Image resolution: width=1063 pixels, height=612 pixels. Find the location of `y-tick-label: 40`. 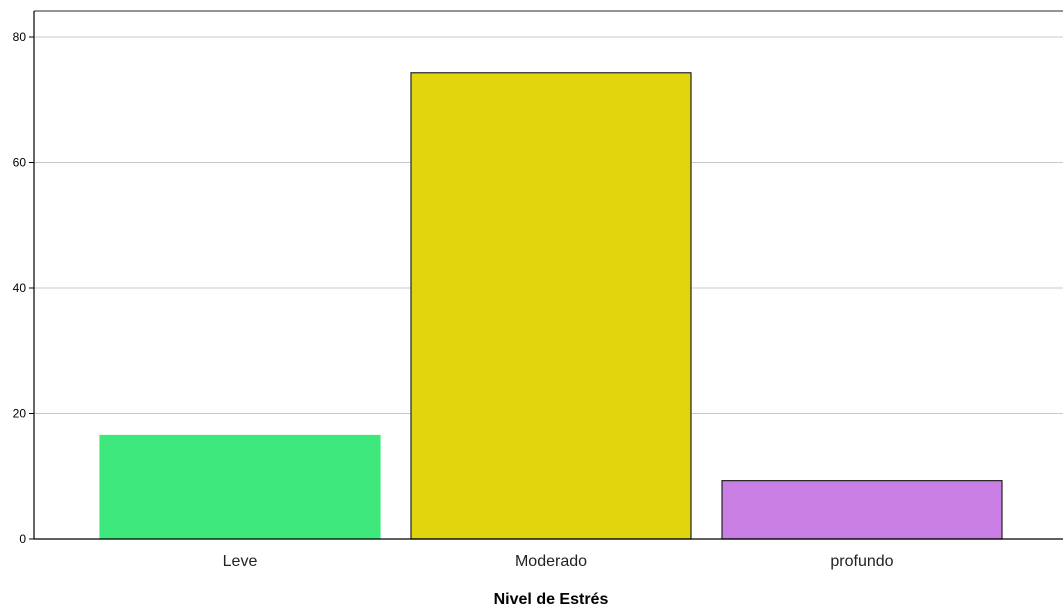

y-tick-label: 40 is located at coordinates (20, 288).